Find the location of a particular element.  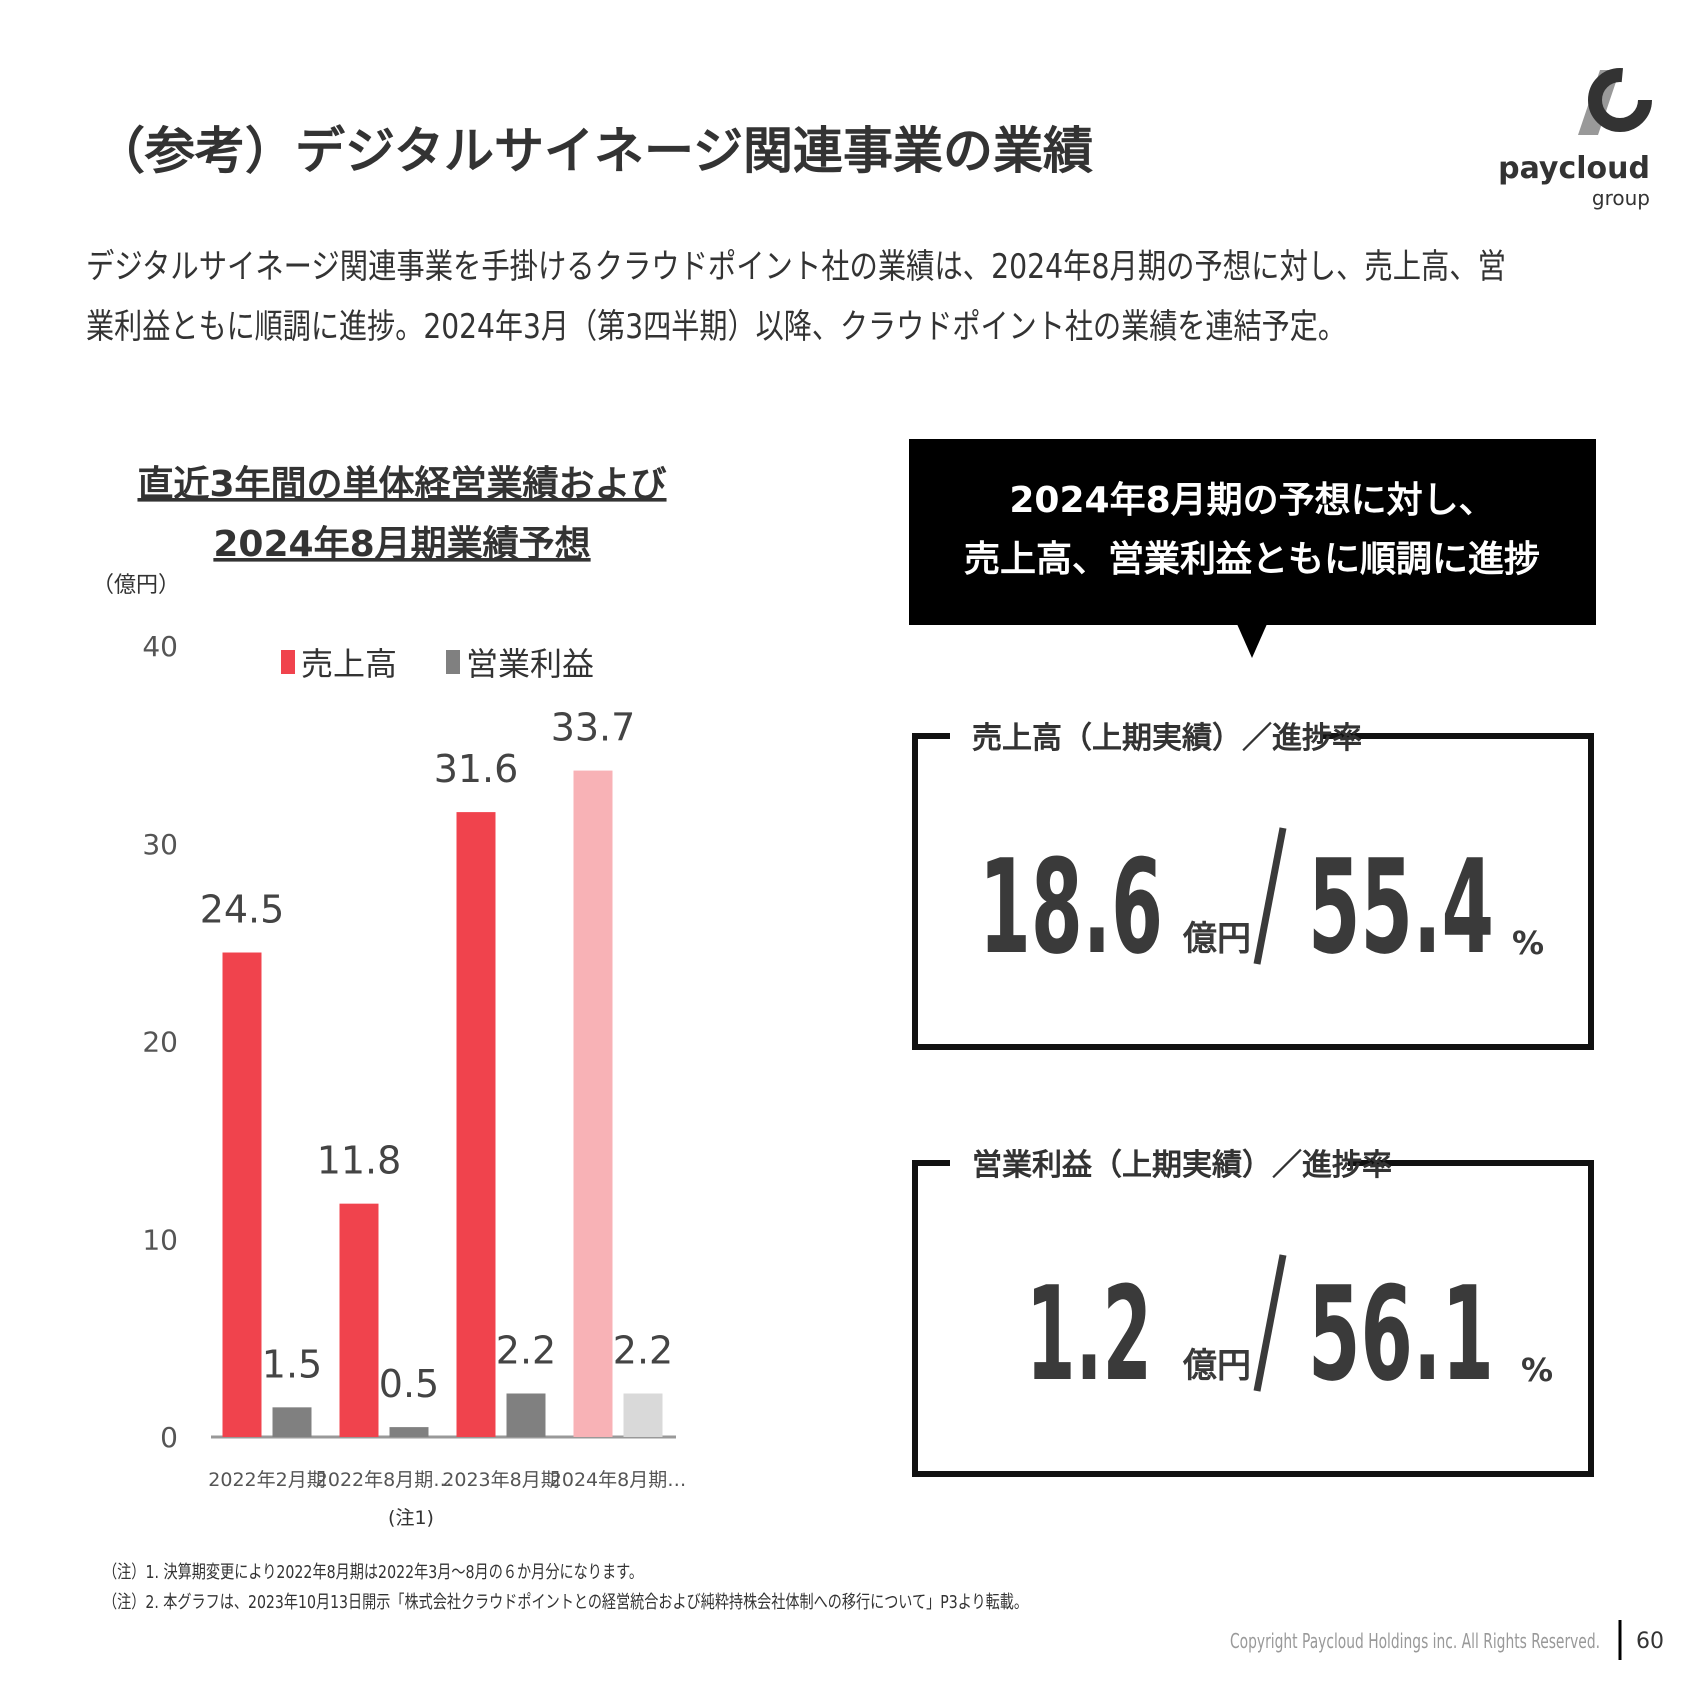

callout-box is located at coordinates (1252, 532).